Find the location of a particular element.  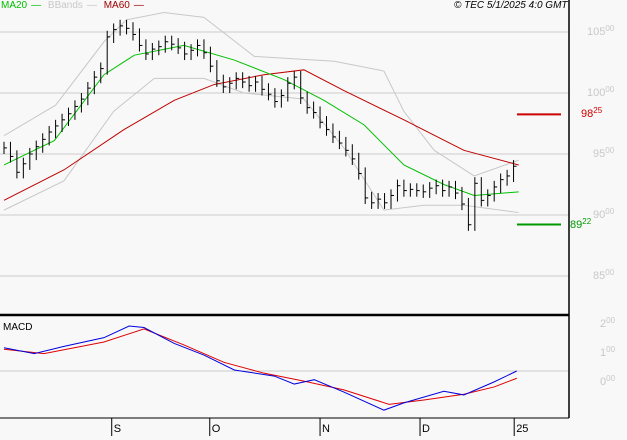

macd-y-tick-label: 200 is located at coordinates (608, 323).